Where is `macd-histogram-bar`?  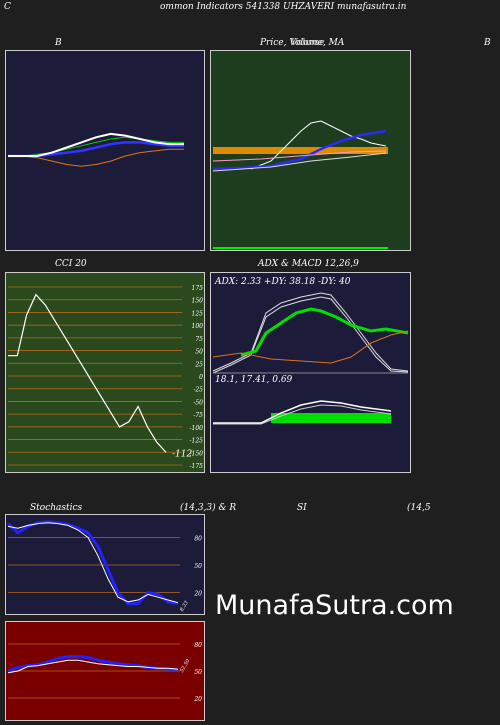
macd-histogram-bar is located at coordinates (331, 418).